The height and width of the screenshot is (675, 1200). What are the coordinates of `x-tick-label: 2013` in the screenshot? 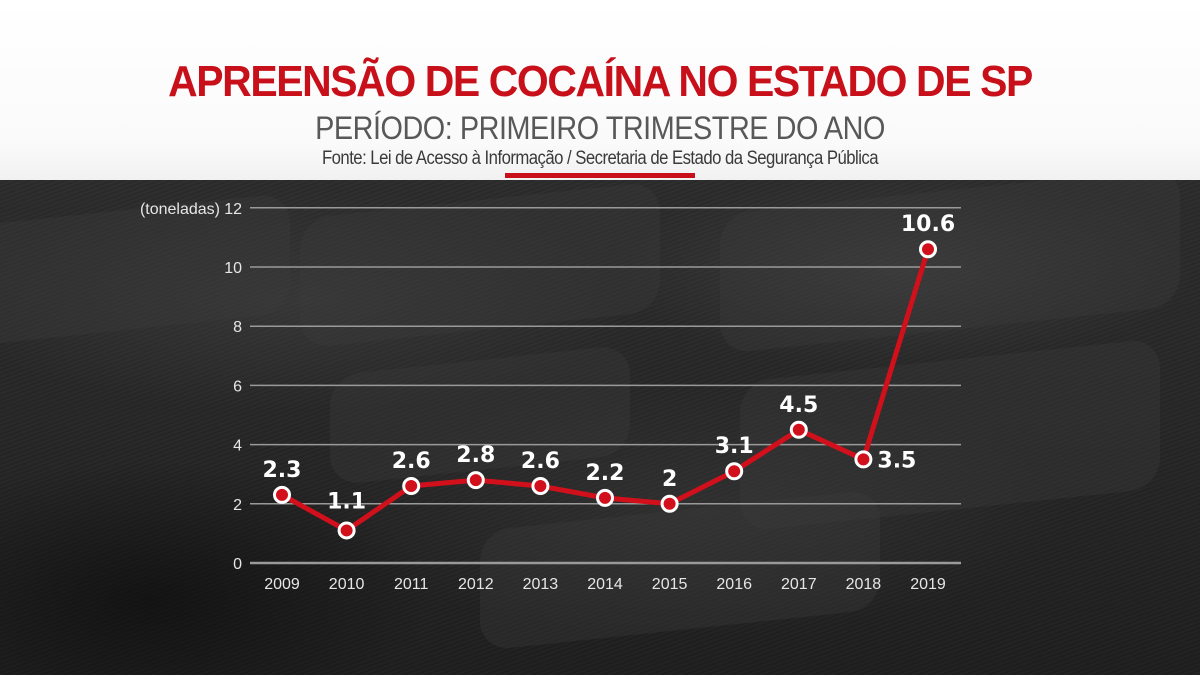 It's located at (541, 584).